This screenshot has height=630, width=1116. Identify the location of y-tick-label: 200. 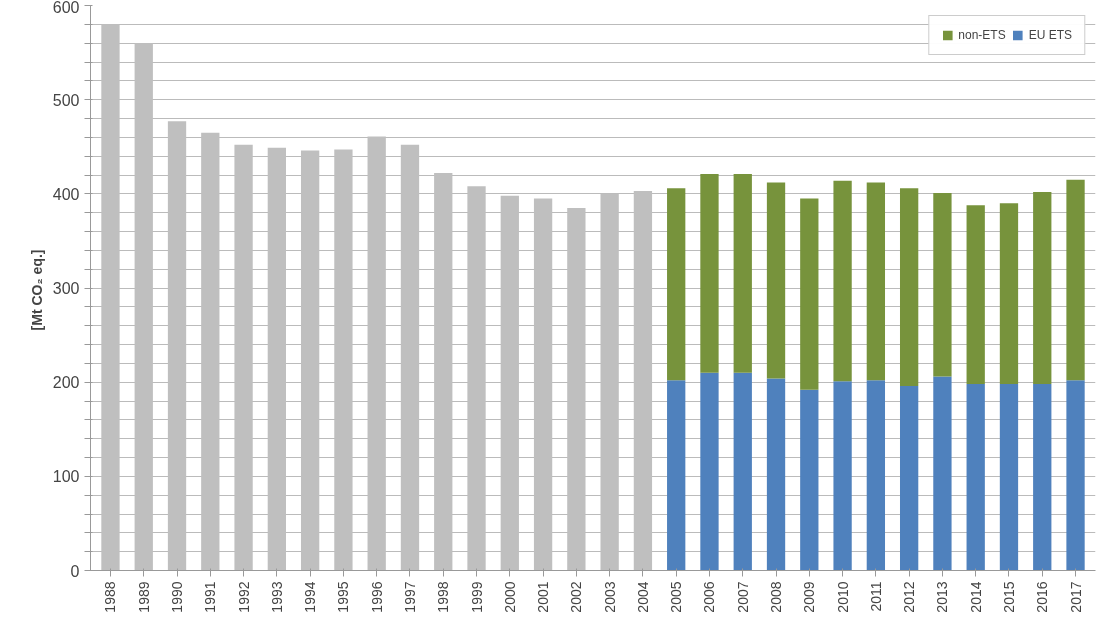
(66, 383).